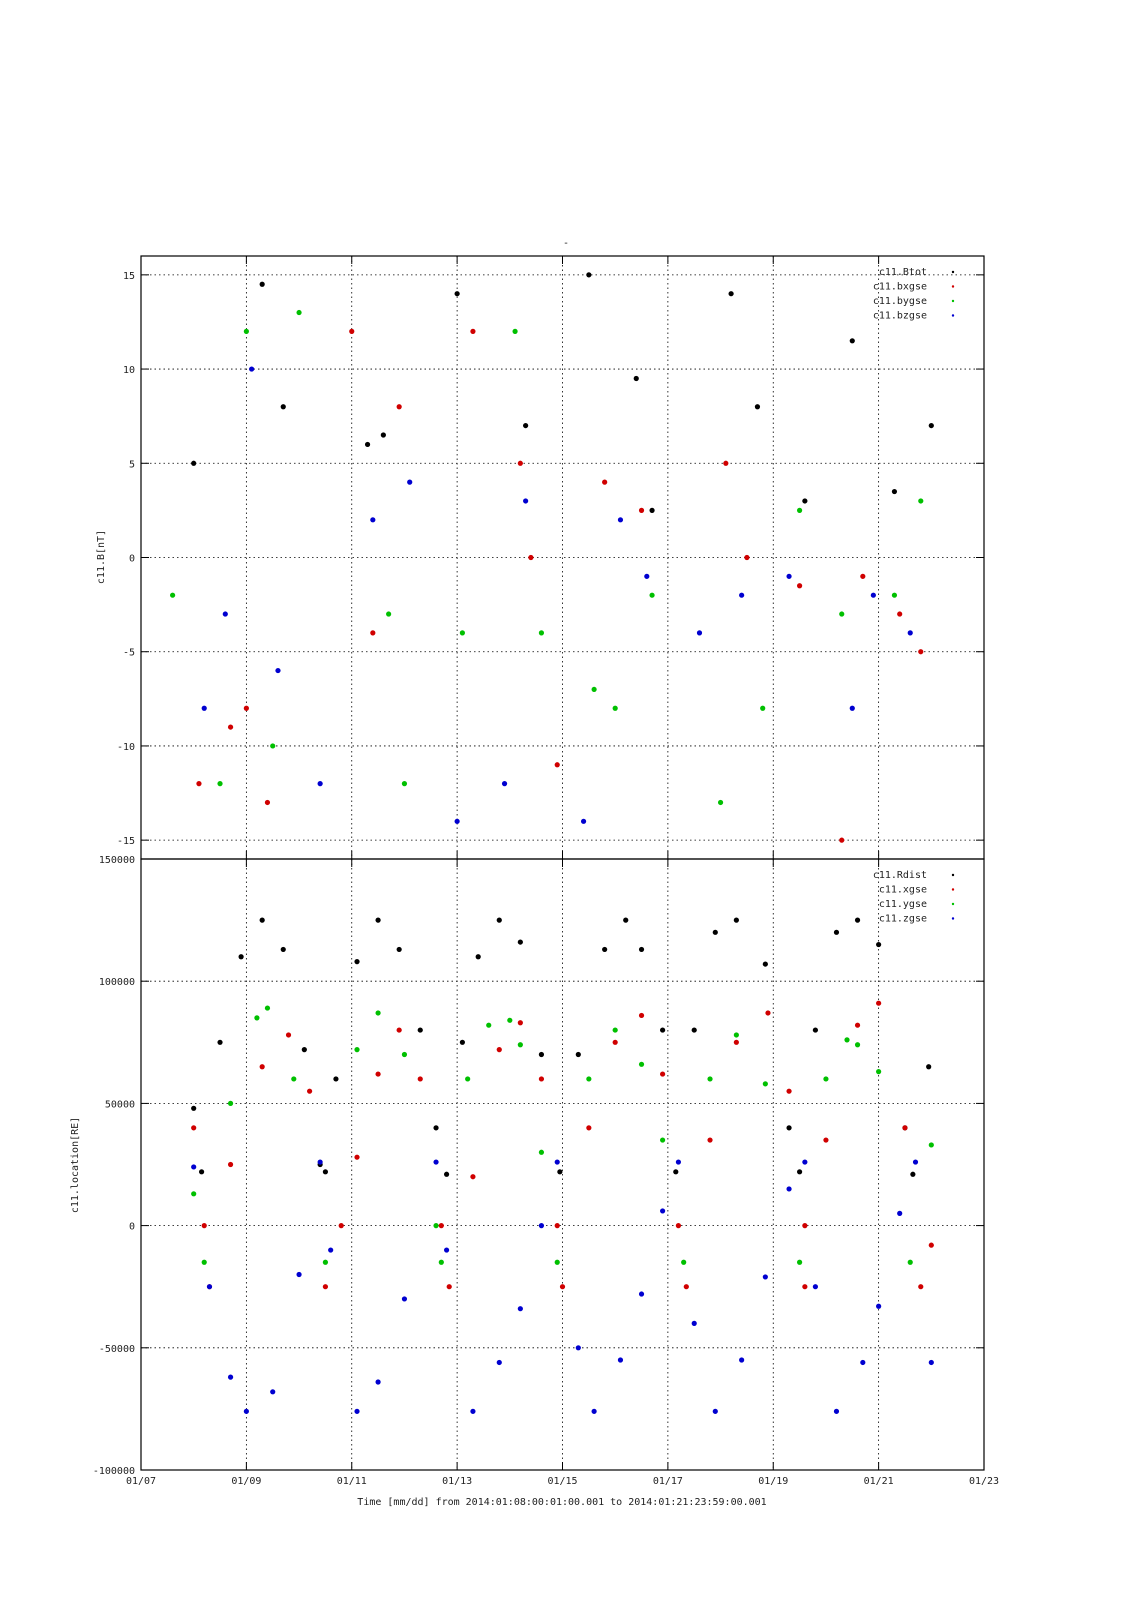  Describe the element at coordinates (900, 316) in the screenshot. I see `top-legend-label: c11.bzgse` at that location.